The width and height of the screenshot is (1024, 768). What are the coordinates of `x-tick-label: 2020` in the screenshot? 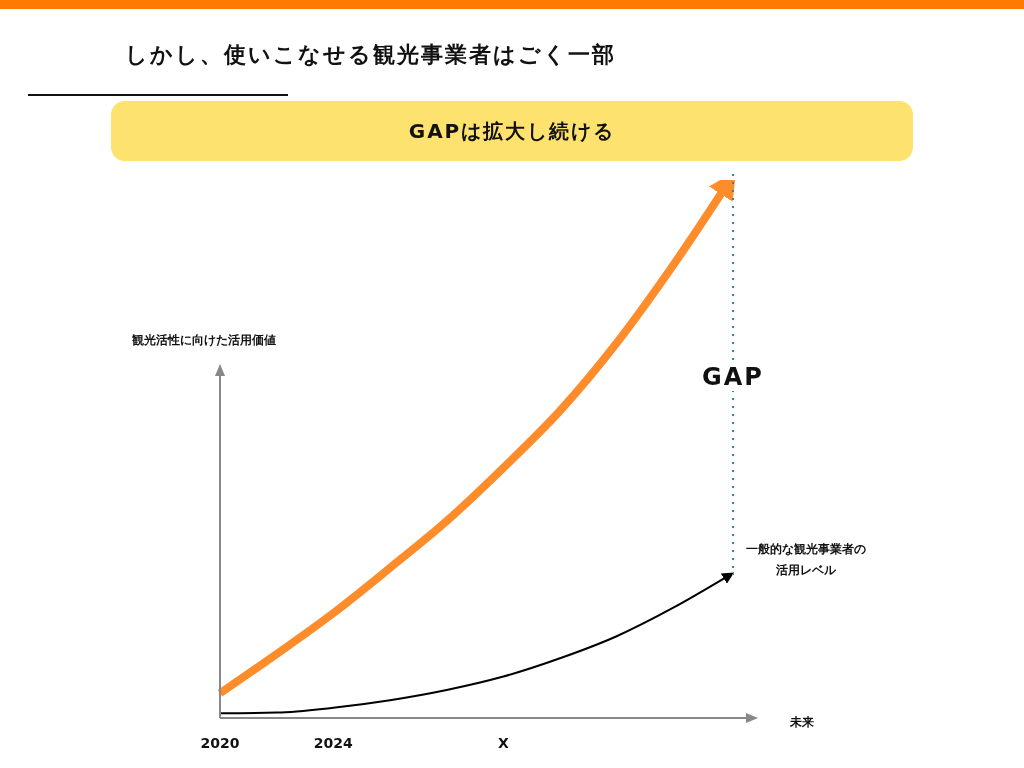 It's located at (220, 742).